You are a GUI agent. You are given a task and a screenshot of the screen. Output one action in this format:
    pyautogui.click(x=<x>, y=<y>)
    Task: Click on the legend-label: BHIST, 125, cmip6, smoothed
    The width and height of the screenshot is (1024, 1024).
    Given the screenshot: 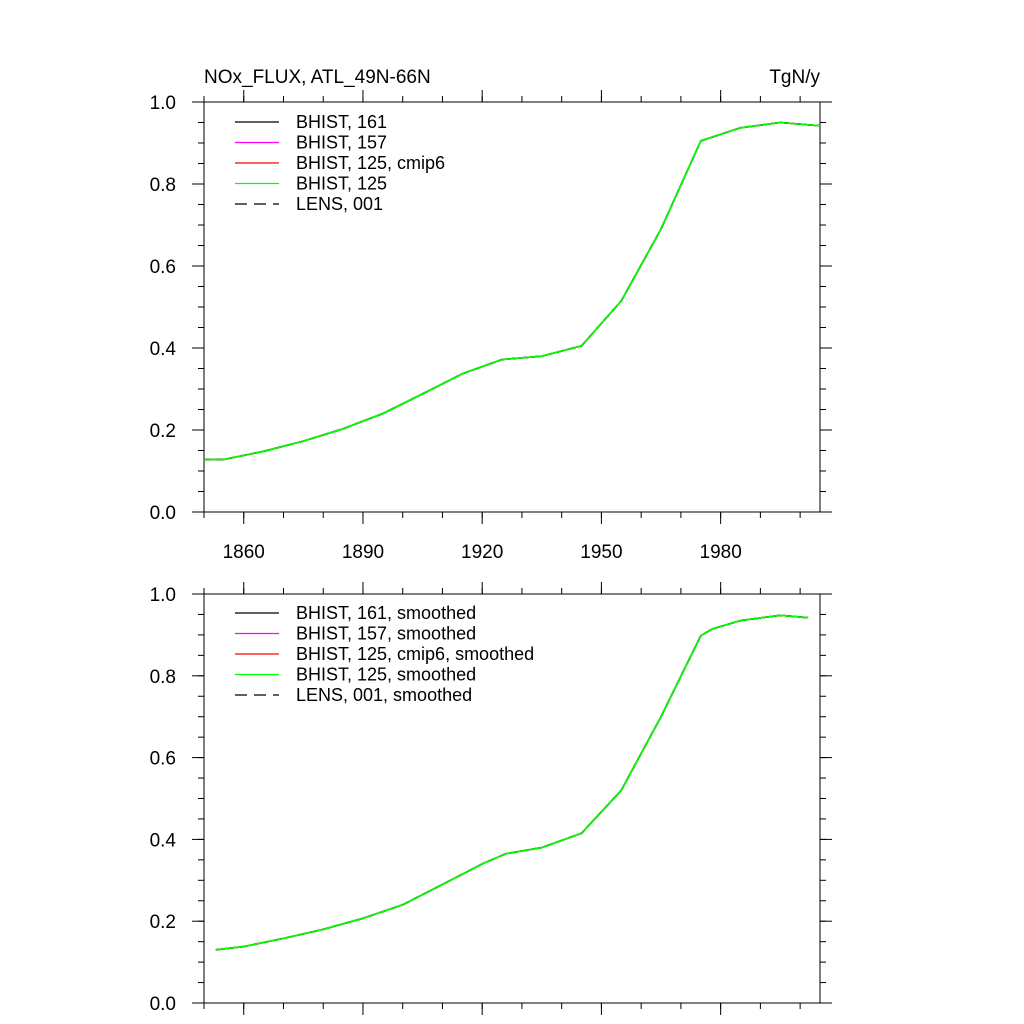 What is the action you would take?
    pyautogui.click(x=415, y=654)
    